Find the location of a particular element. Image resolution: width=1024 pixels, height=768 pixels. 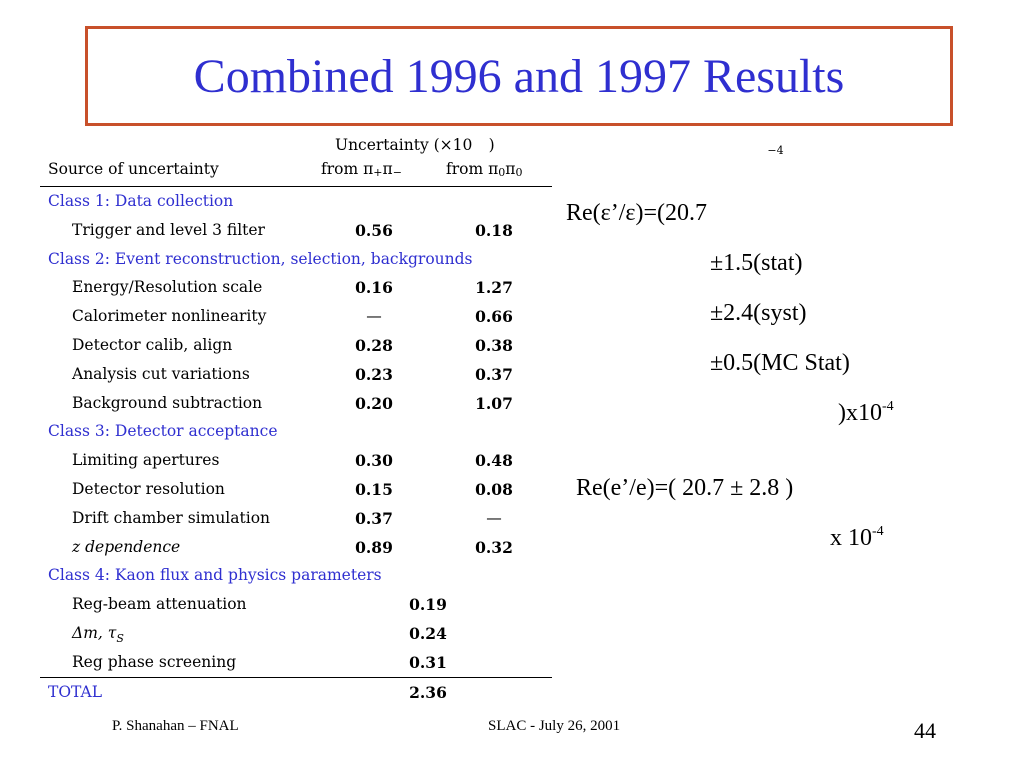

value-neutral: 0.18 is located at coordinates (494, 230).